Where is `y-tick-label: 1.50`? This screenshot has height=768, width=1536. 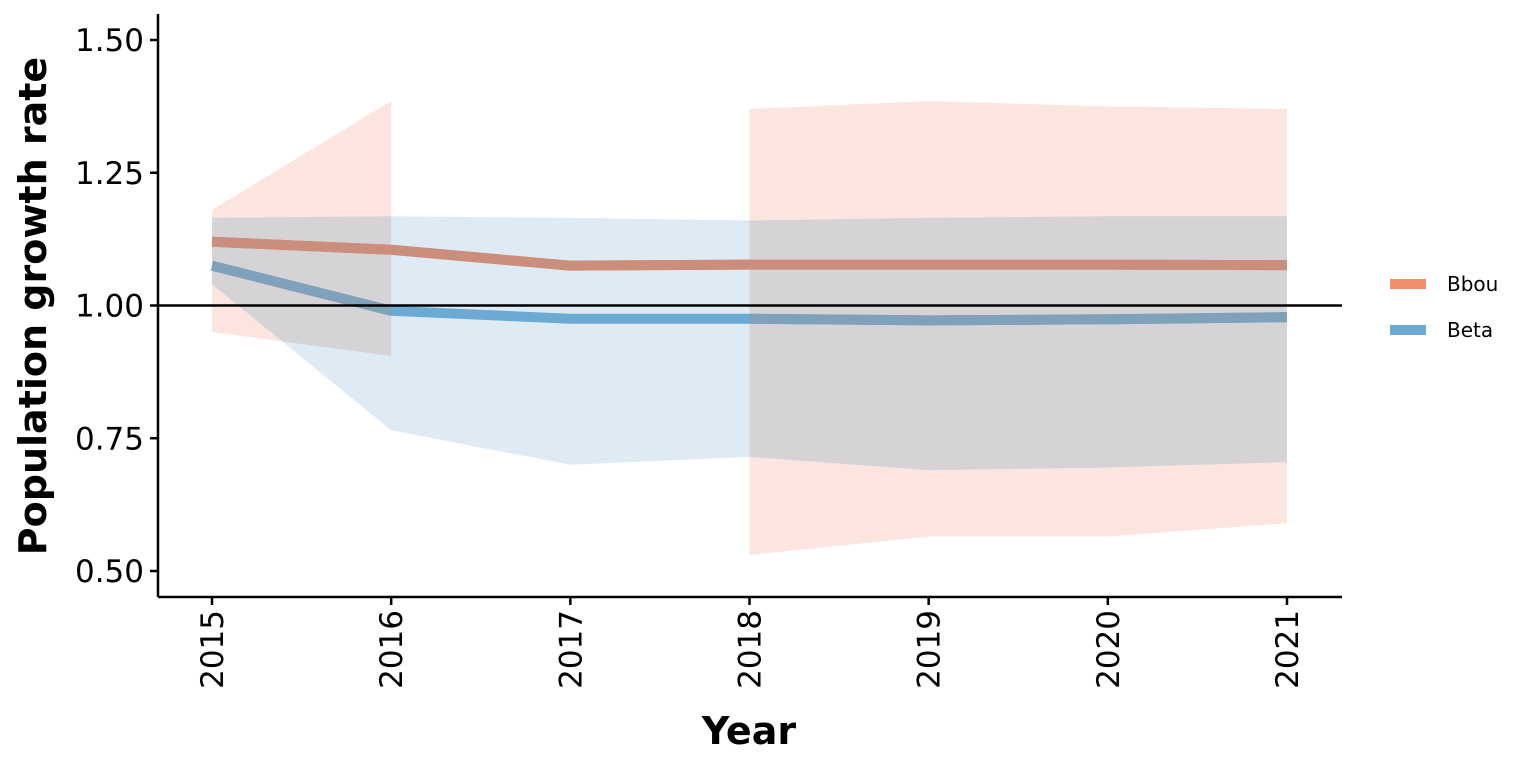 y-tick-label: 1.50 is located at coordinates (109, 41).